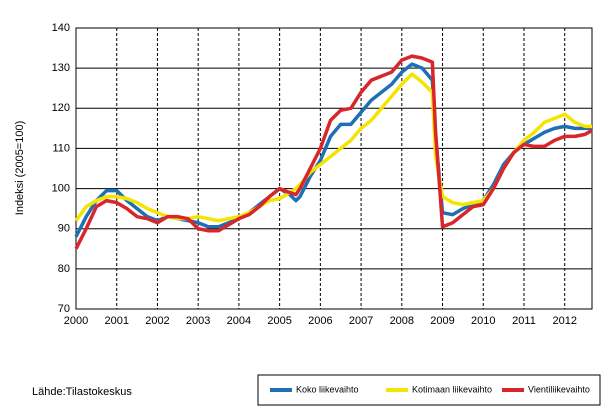  What do you see at coordinates (82, 392) in the screenshot?
I see `source: Lähde:Tilastokeskus` at bounding box center [82, 392].